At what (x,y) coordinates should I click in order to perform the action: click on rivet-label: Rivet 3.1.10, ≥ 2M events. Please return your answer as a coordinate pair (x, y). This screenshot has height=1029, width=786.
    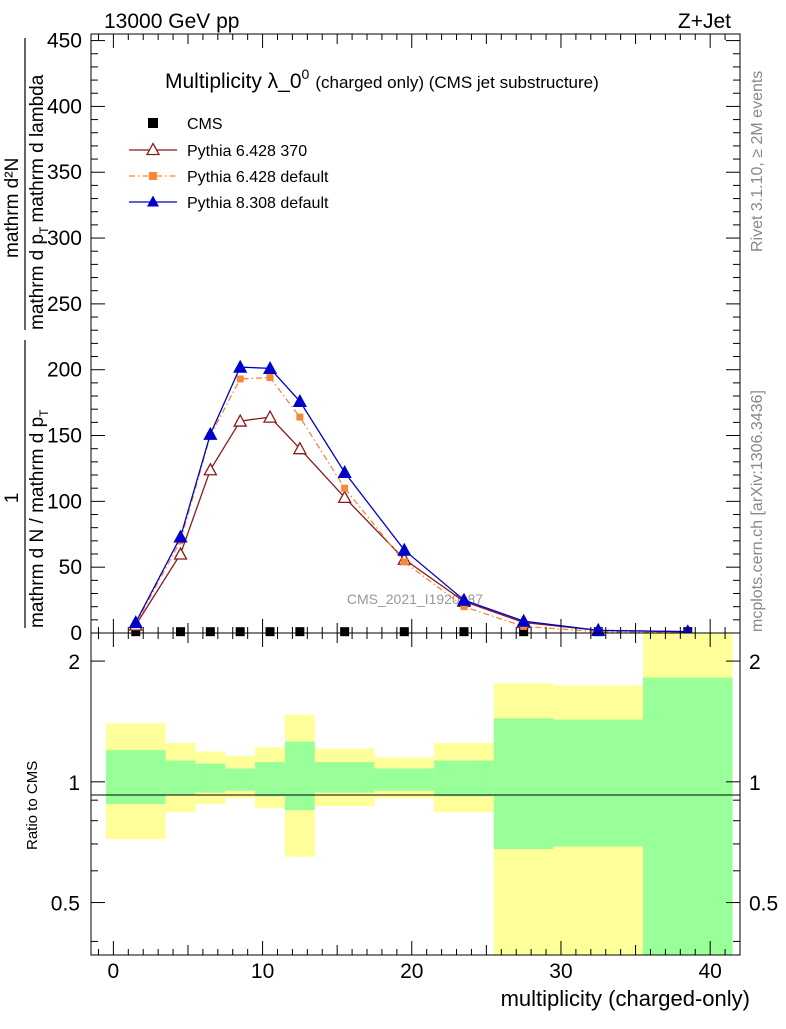
    Looking at the image, I should click on (757, 161).